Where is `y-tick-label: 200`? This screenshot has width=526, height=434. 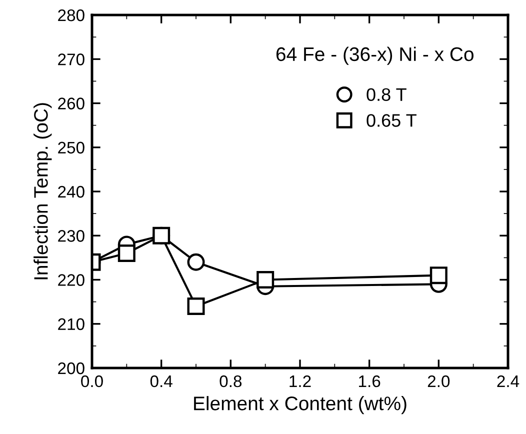
y-tick-label: 200 is located at coordinates (71, 368).